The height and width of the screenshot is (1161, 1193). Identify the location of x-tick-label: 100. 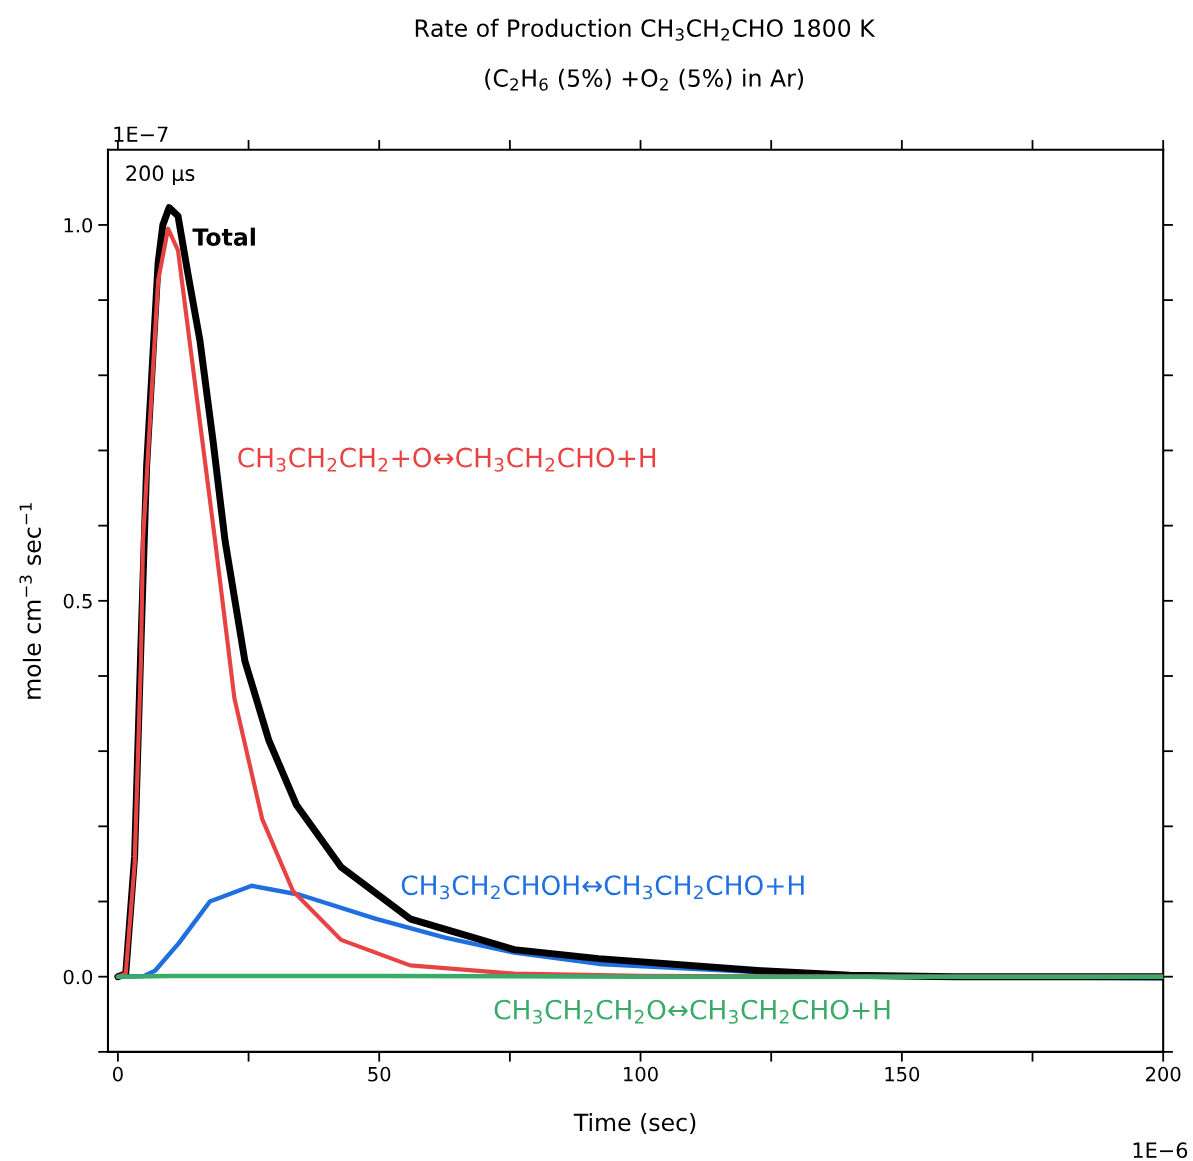
(641, 1074).